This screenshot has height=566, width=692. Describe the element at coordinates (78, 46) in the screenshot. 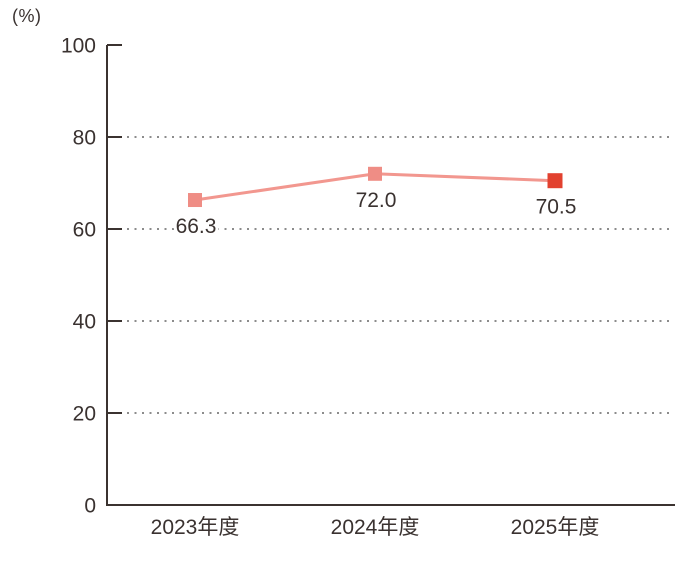

I see `y-tick-label: 100` at that location.